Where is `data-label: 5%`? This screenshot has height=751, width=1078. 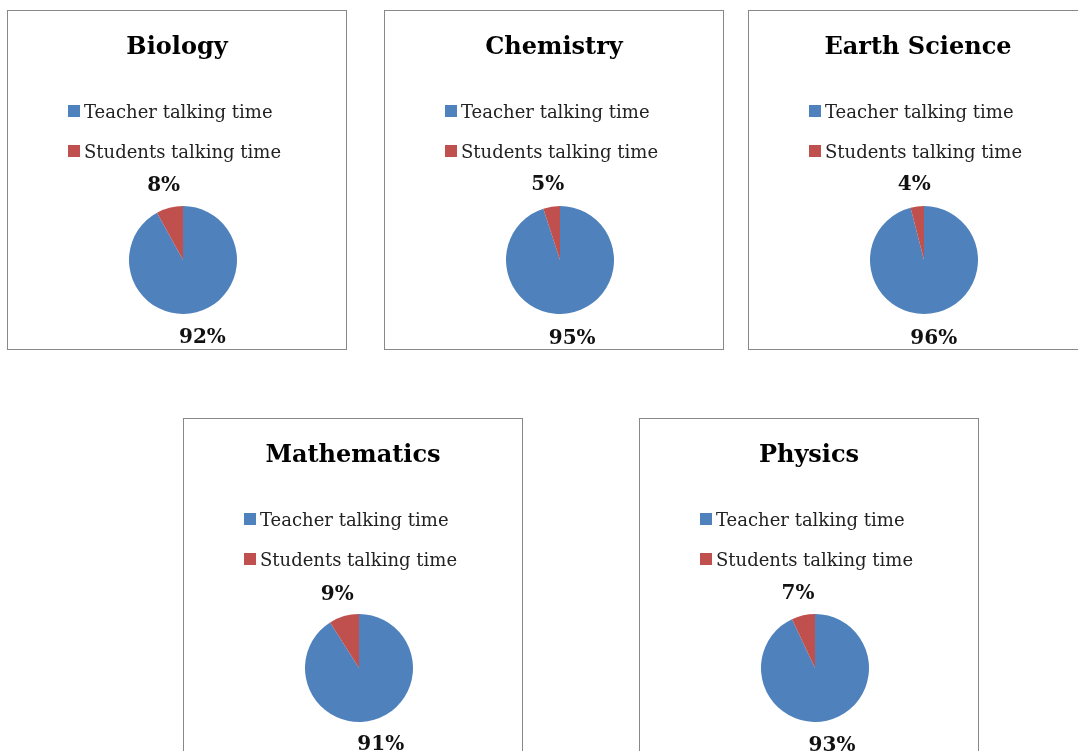
data-label: 5% is located at coordinates (548, 182).